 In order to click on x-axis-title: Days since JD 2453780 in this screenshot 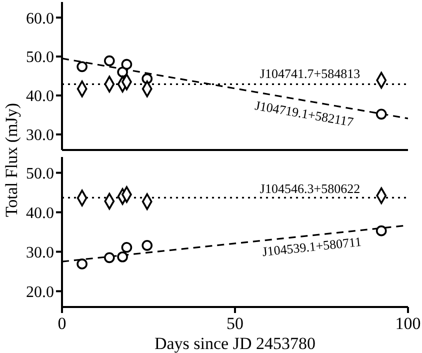, I will do `click(235, 343)`.